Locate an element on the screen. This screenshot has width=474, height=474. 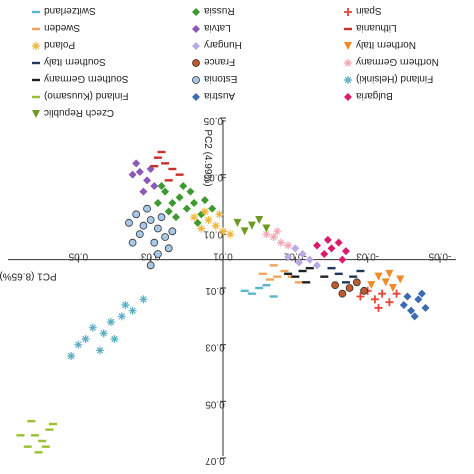
y-tick-label: -0.05 is located at coordinates (214, 120).